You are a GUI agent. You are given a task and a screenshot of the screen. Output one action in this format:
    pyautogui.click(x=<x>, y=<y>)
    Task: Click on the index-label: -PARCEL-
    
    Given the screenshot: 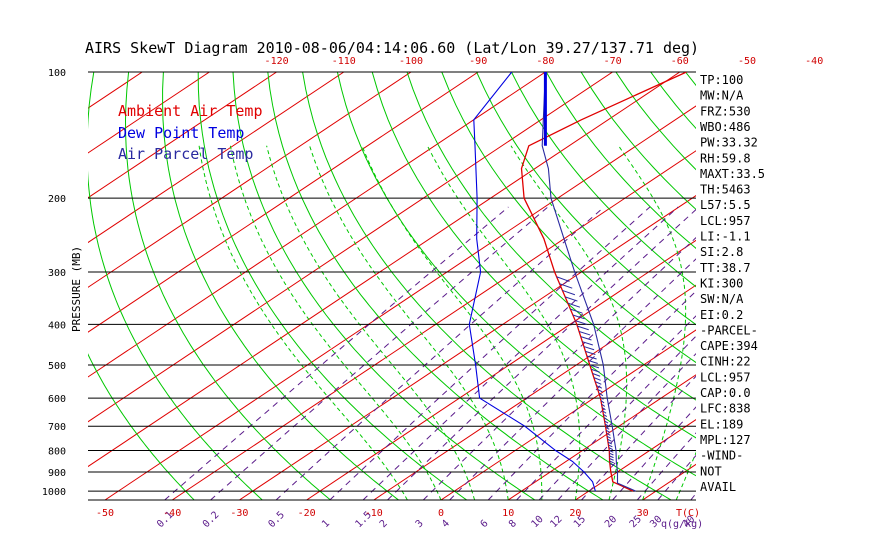 What is the action you would take?
    pyautogui.click(x=729, y=330)
    